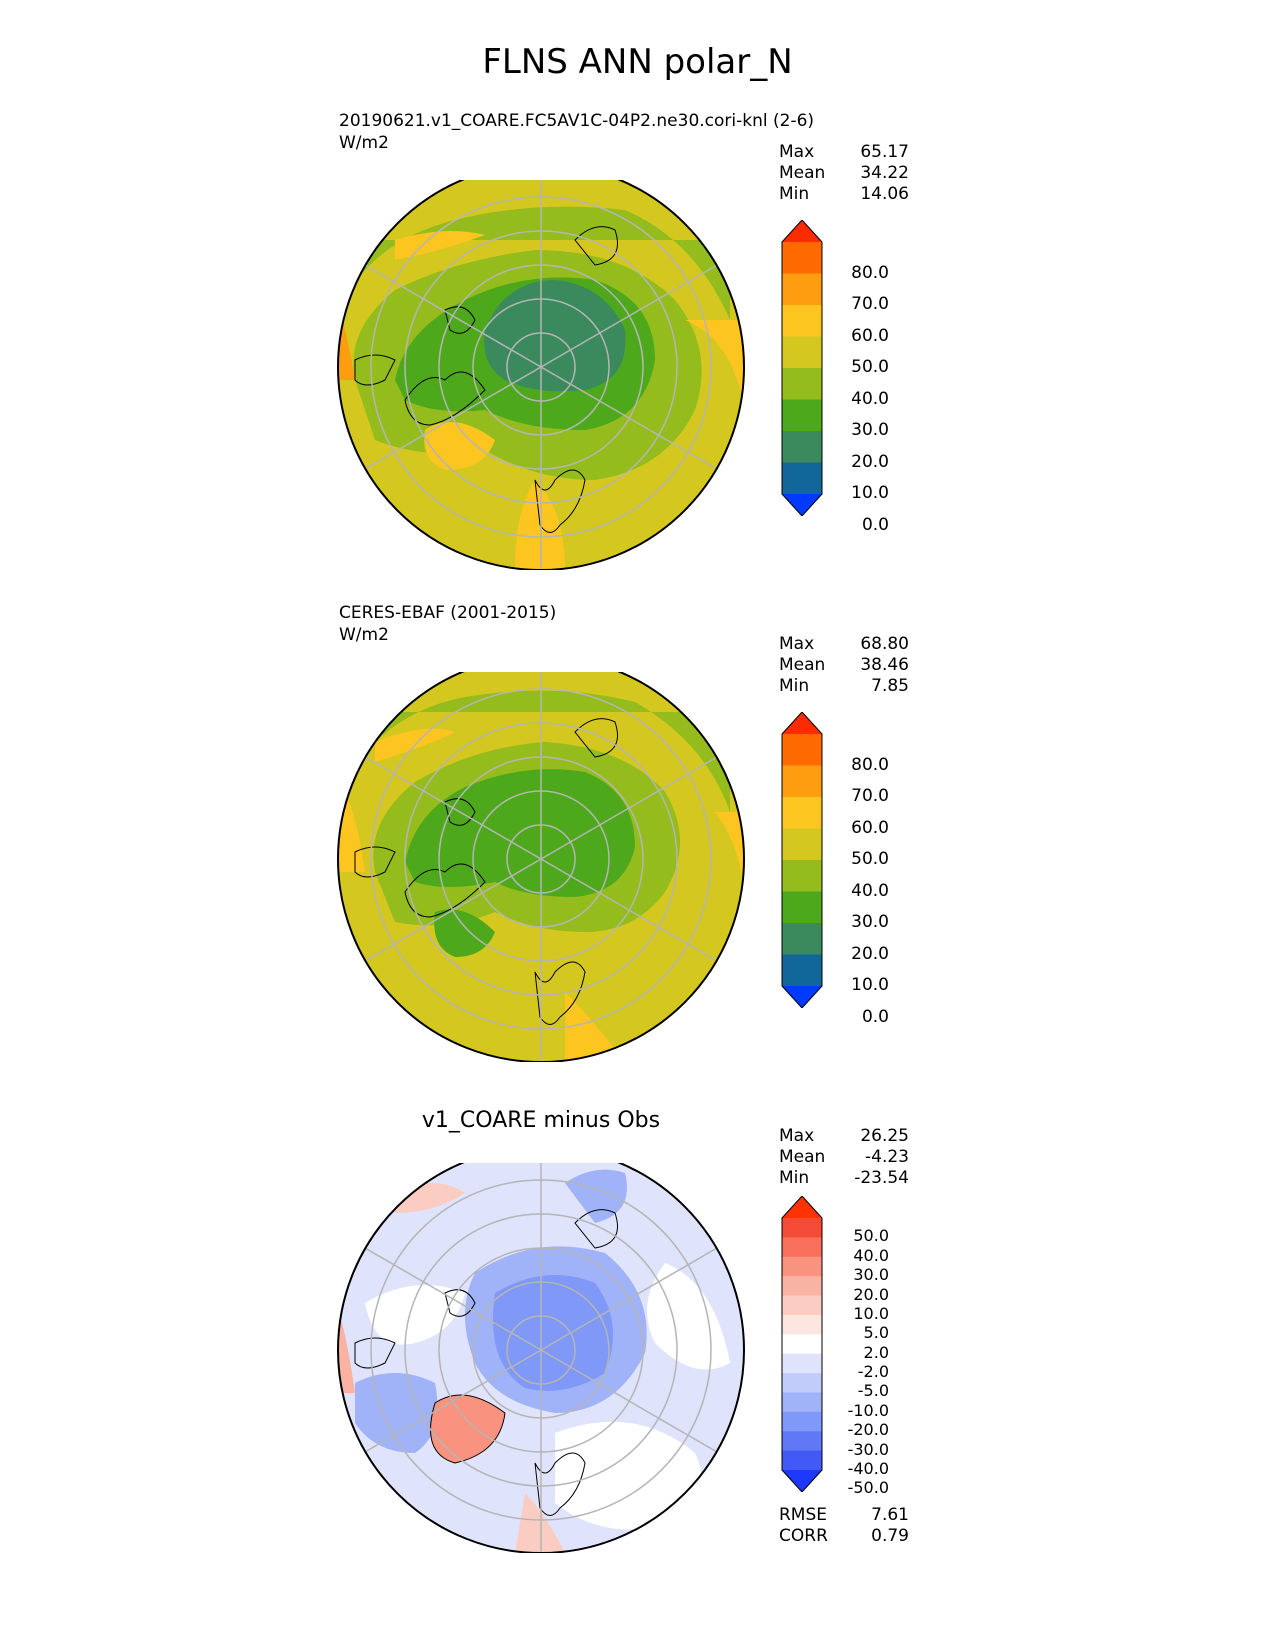 The image size is (1275, 1650). I want to click on metric-value: 0.79, so click(890, 1536).